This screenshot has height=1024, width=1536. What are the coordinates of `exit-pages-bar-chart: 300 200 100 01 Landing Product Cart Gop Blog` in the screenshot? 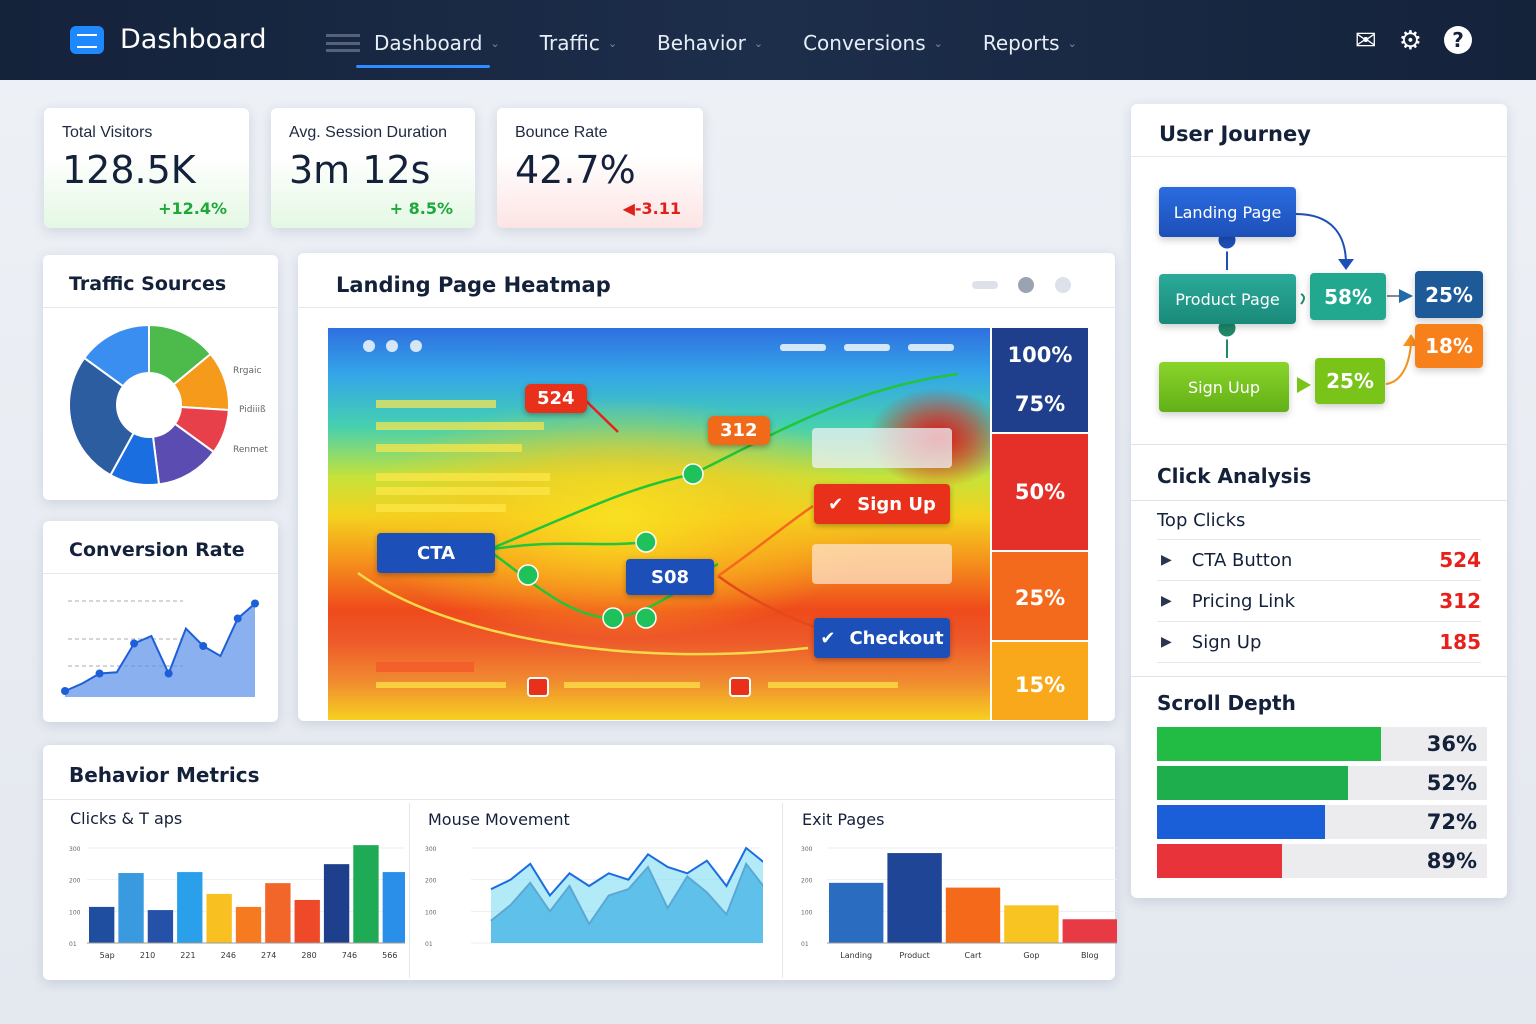 It's located at (959, 903).